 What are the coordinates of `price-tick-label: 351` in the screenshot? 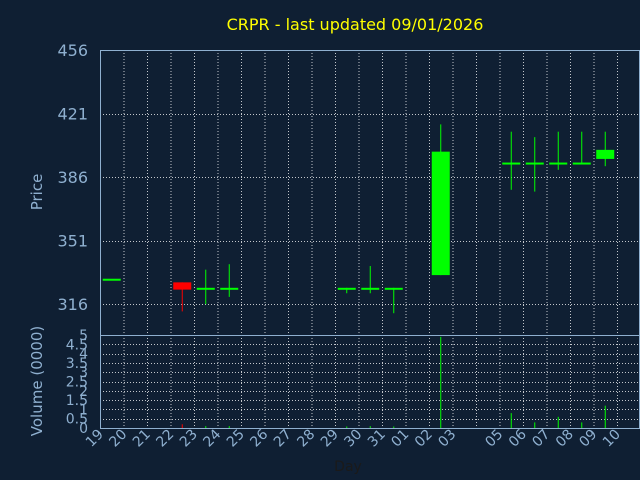 It's located at (72, 241).